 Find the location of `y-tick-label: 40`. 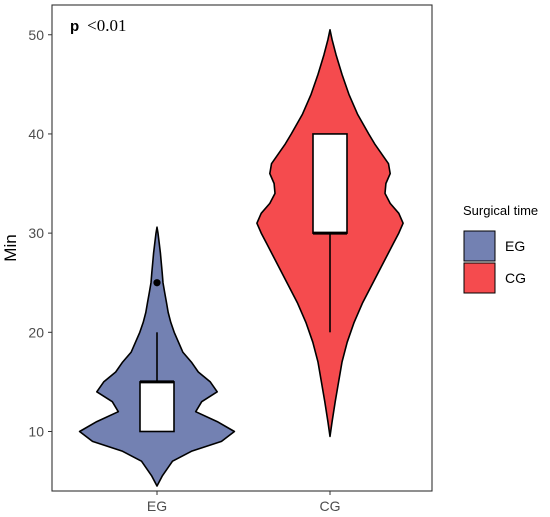

y-tick-label: 40 is located at coordinates (36, 134).